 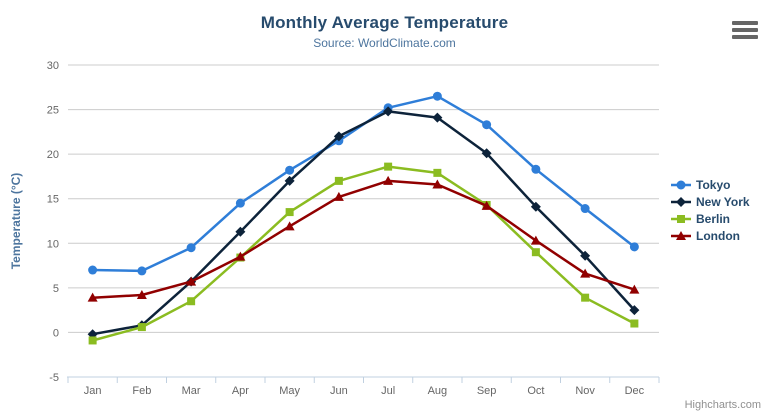 I want to click on hamburger-icon, so click(x=745, y=30).